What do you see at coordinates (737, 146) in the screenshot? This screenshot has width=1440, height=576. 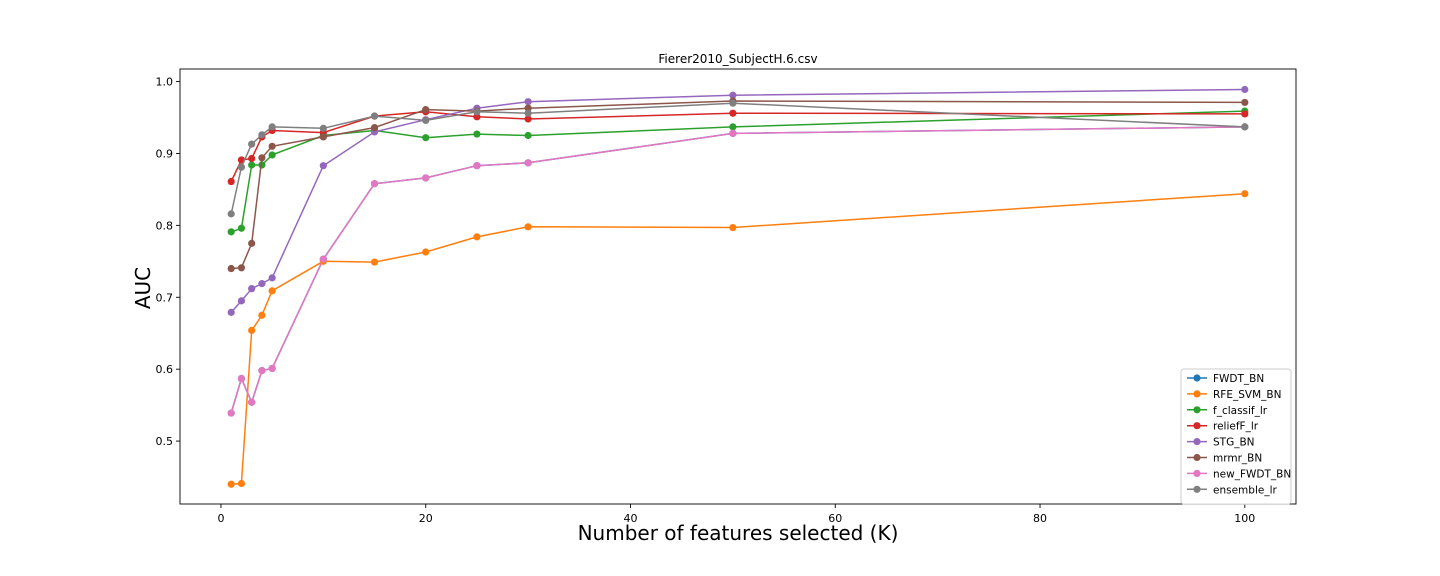 I see `series-line` at bounding box center [737, 146].